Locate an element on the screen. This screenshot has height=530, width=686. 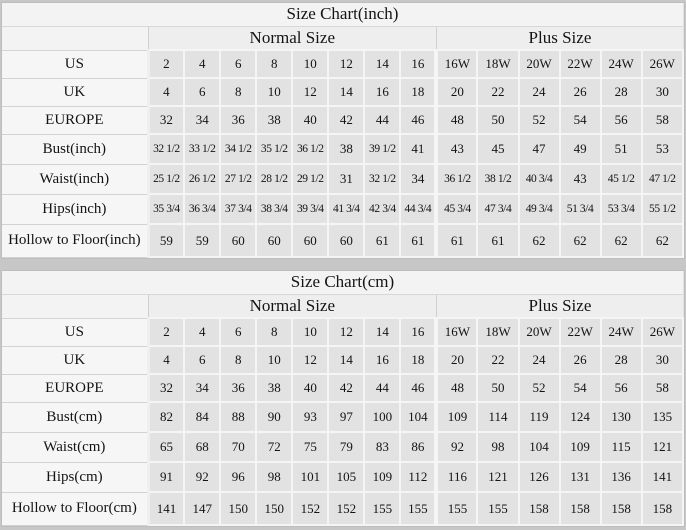
size-cell: 126 is located at coordinates (539, 477).